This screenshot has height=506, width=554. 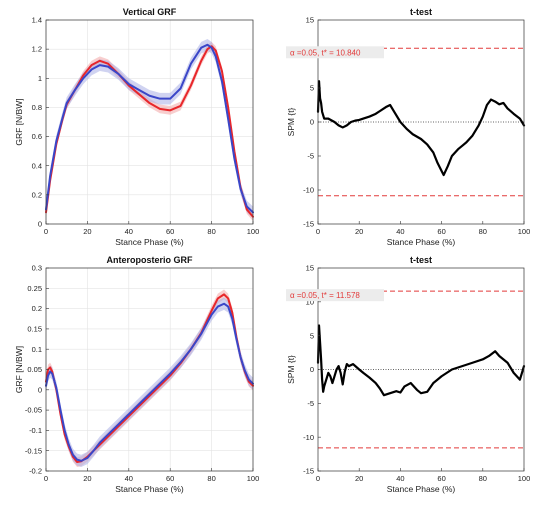 What do you see at coordinates (37, 20) in the screenshot?
I see `y-tick-label: 1.4` at bounding box center [37, 20].